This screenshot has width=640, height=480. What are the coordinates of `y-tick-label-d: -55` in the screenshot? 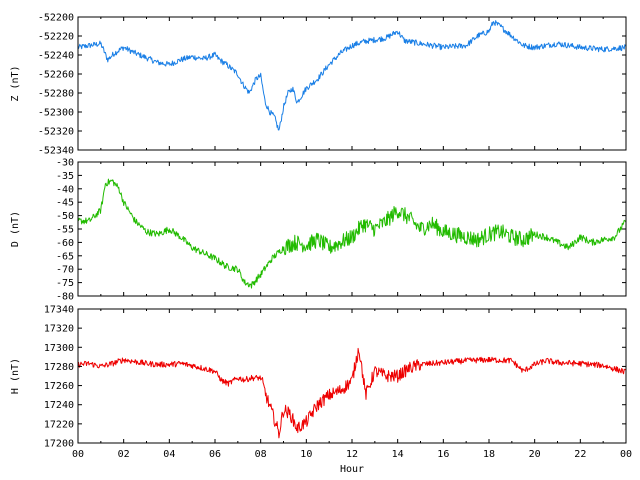 It's located at (65, 230).